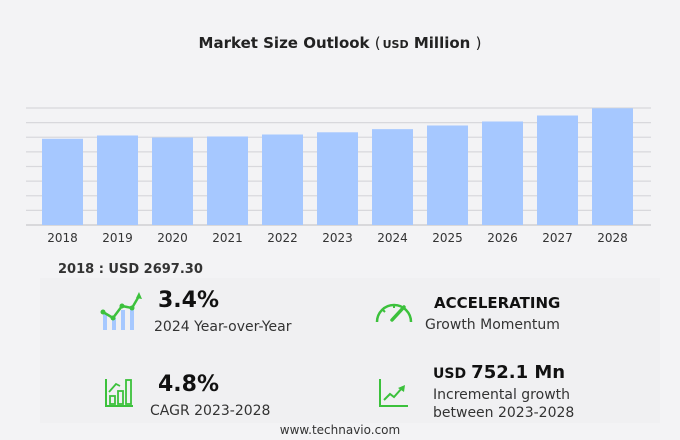 This screenshot has width=680, height=440. What do you see at coordinates (337, 238) in the screenshot?
I see `x-tick-label: 2023` at bounding box center [337, 238].